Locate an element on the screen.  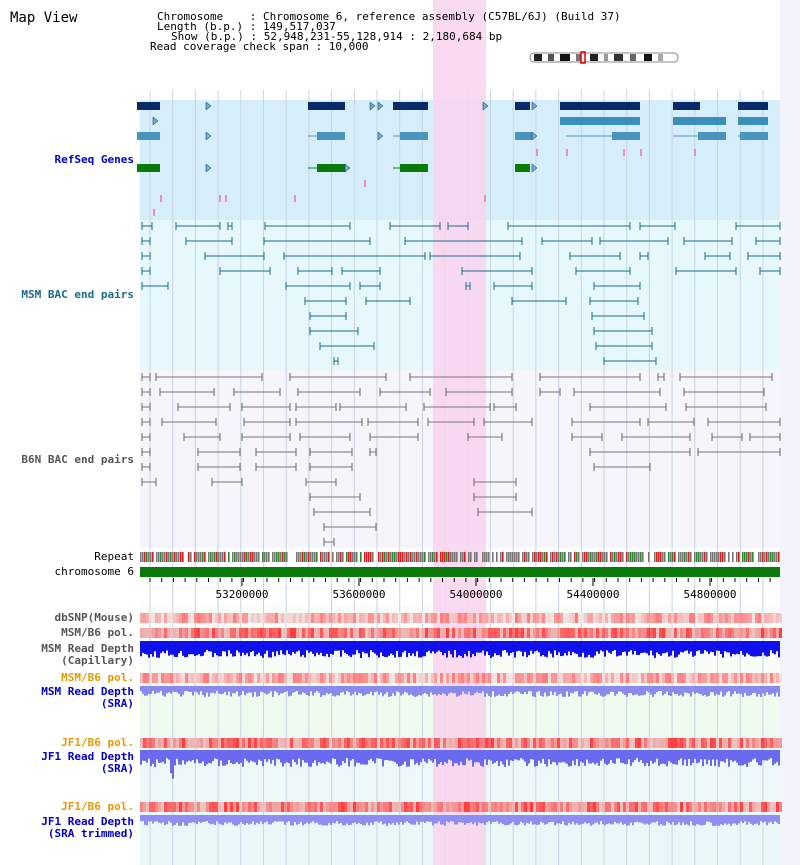
track-label-msm-bac: MSM BAC end pairs is located at coordinates (77, 294).